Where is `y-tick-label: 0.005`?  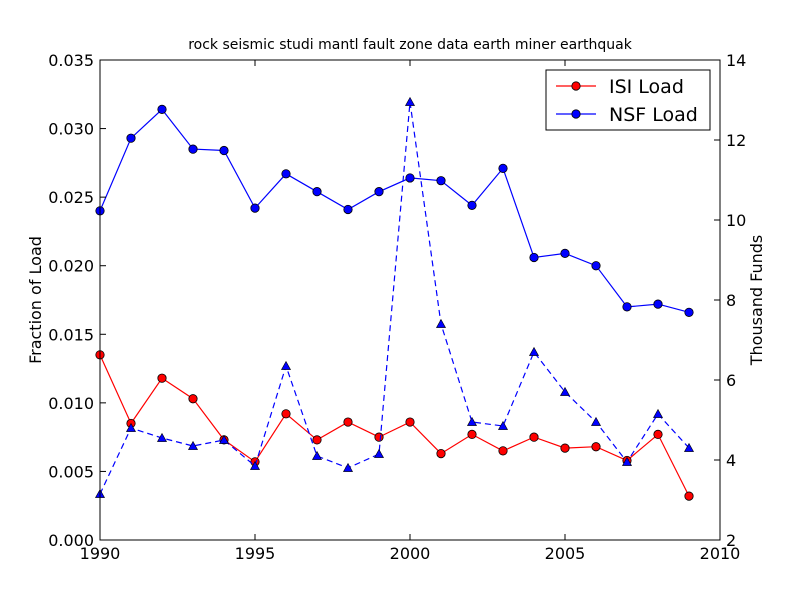 y-tick-label: 0.005 is located at coordinates (71, 471).